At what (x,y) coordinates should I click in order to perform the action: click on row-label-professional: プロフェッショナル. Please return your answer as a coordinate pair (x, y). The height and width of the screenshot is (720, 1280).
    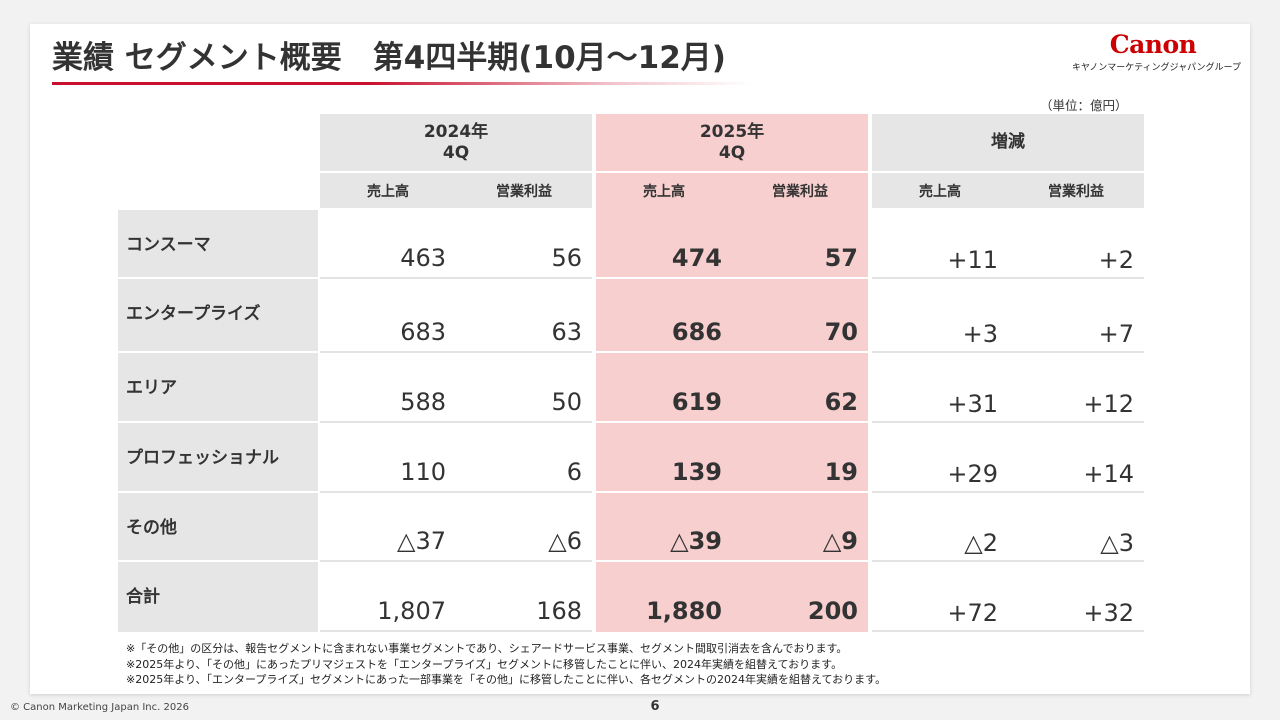
    Looking at the image, I should click on (218, 457).